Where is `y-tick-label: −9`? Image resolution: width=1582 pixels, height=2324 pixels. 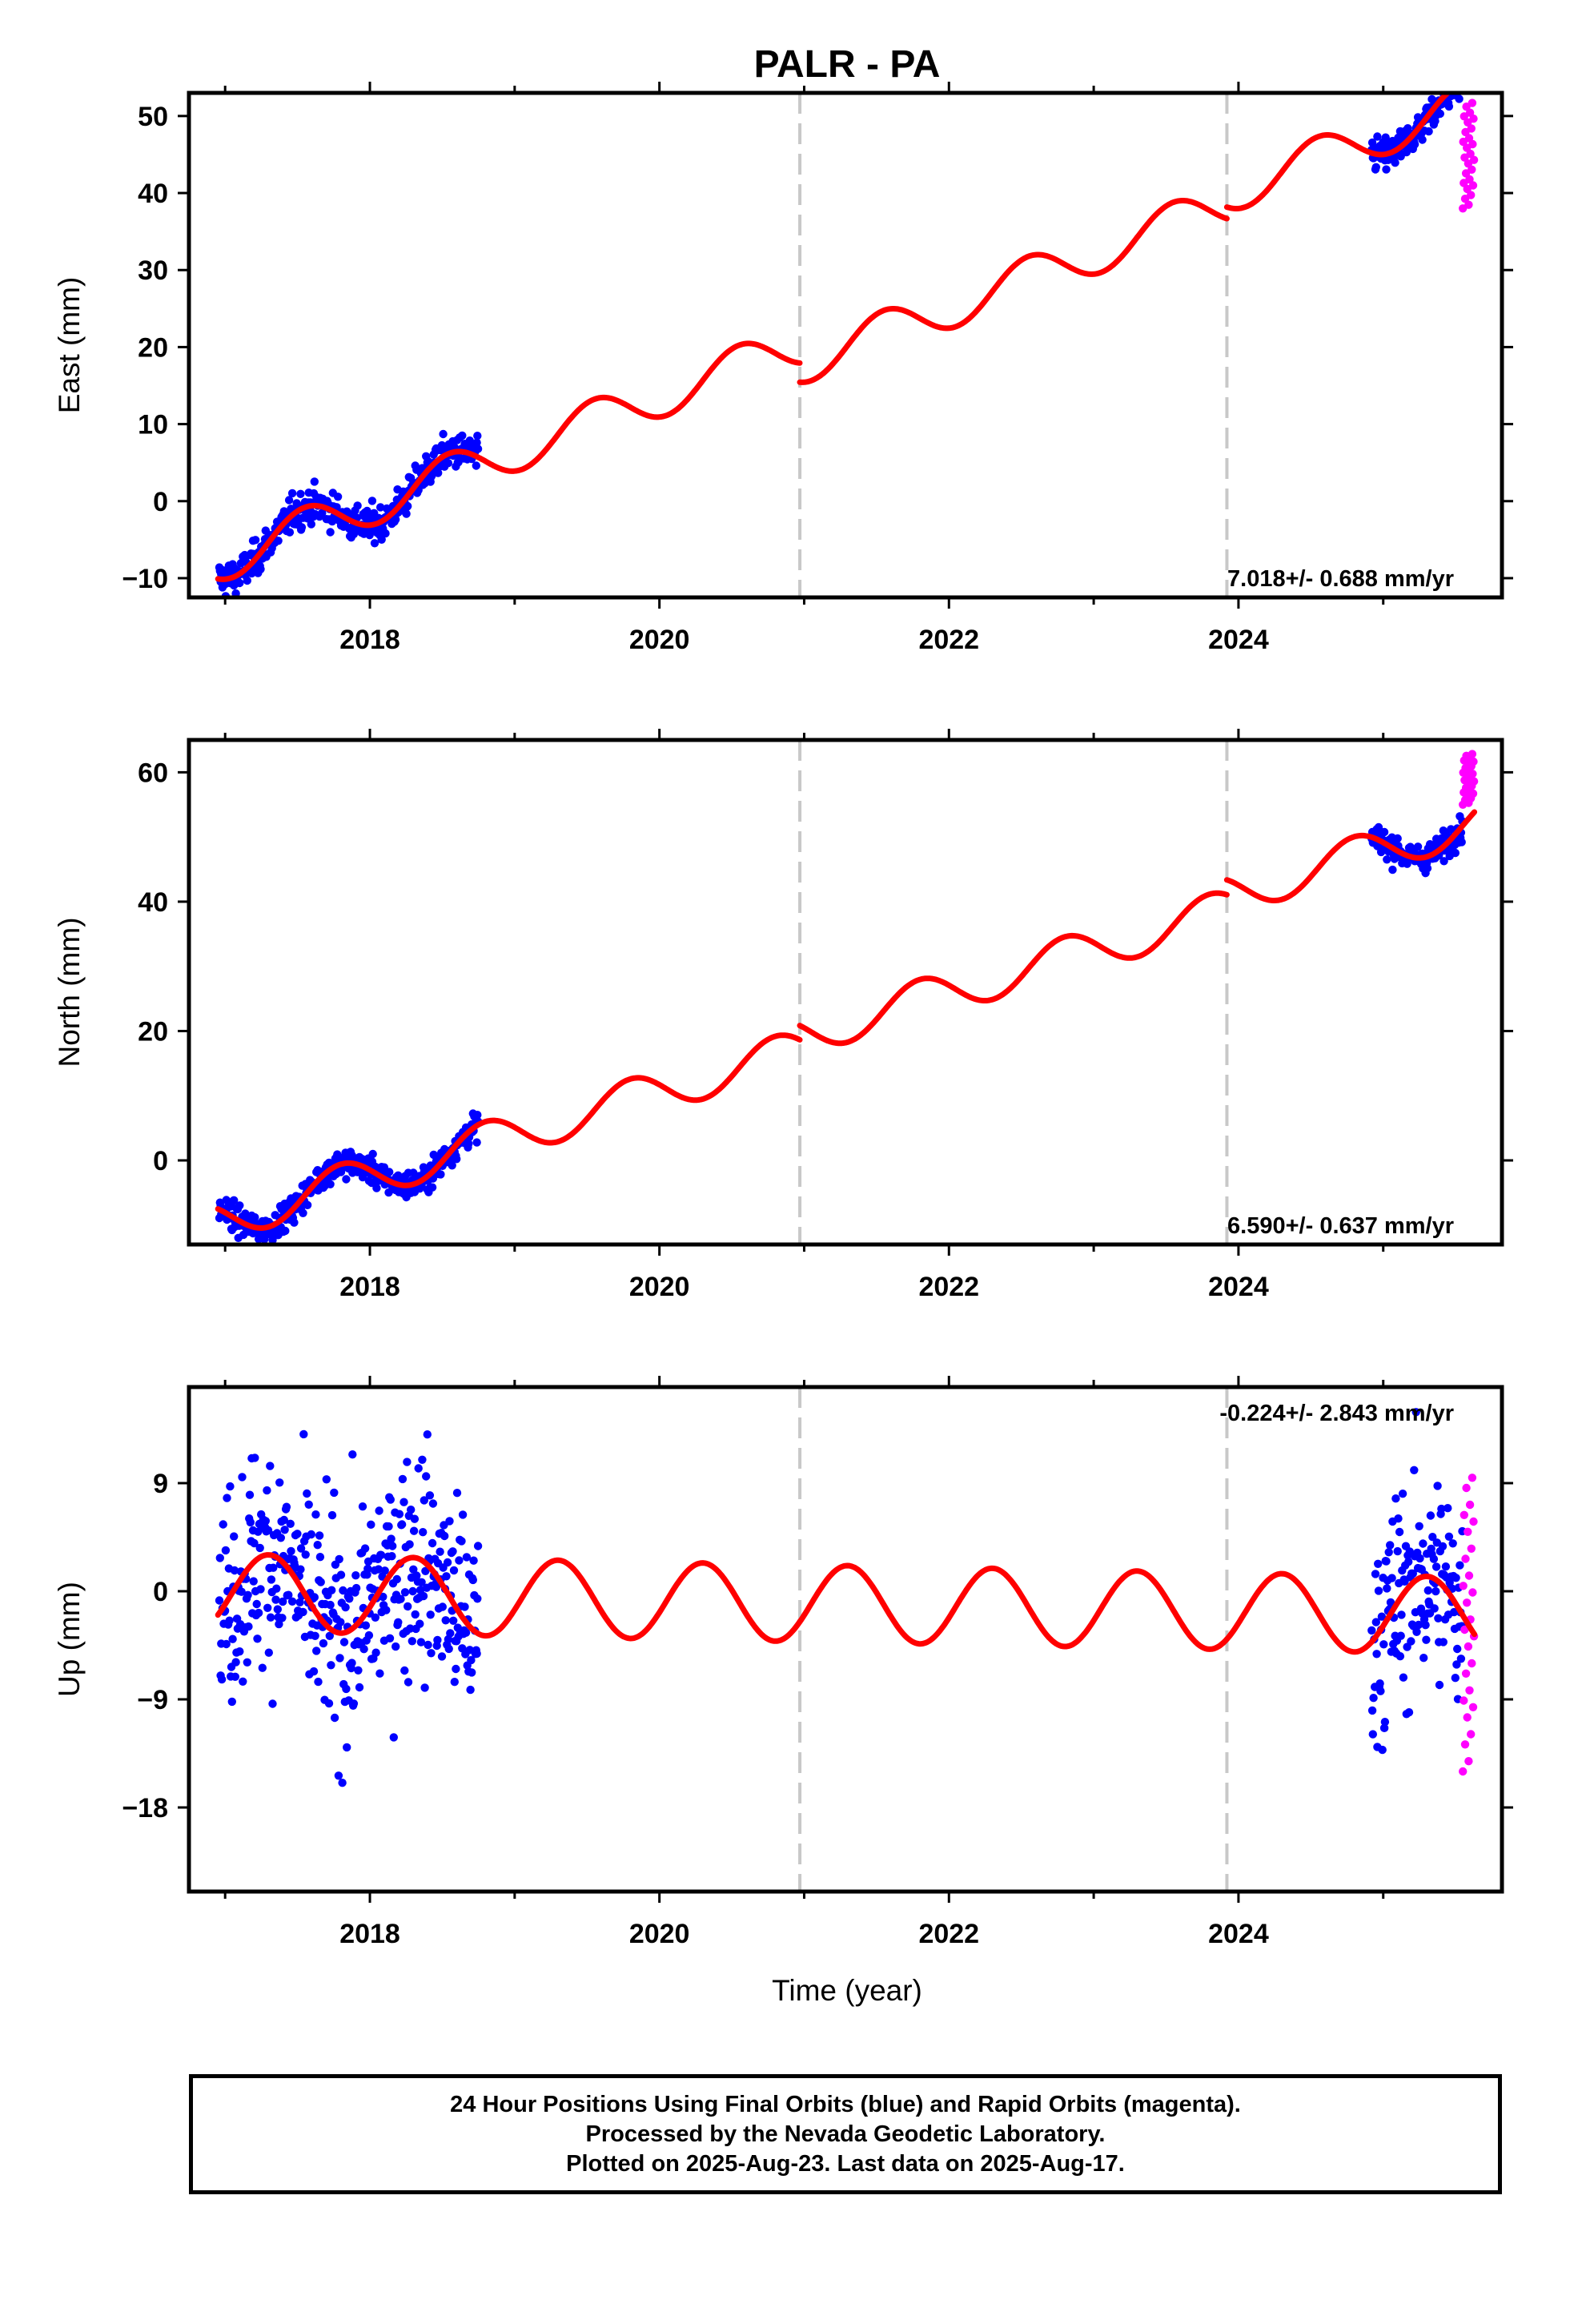 y-tick-label: −9 is located at coordinates (152, 1700).